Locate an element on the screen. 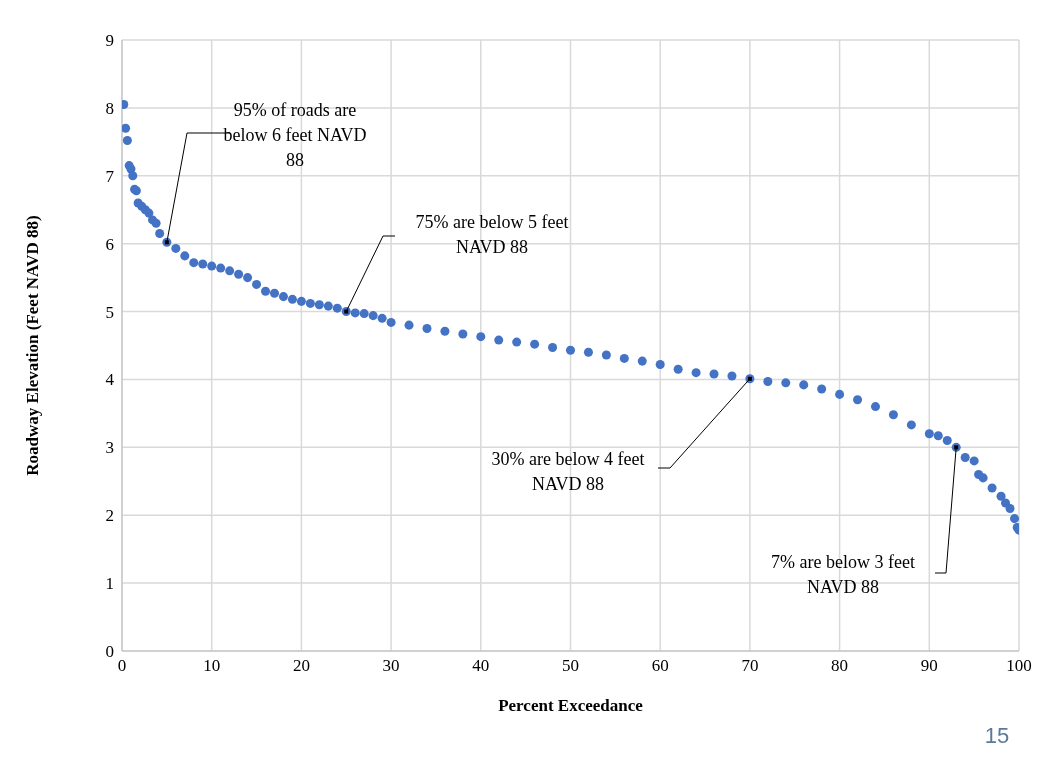 This screenshot has height=763, width=1060. x-tick-label: 70 is located at coordinates (750, 666).